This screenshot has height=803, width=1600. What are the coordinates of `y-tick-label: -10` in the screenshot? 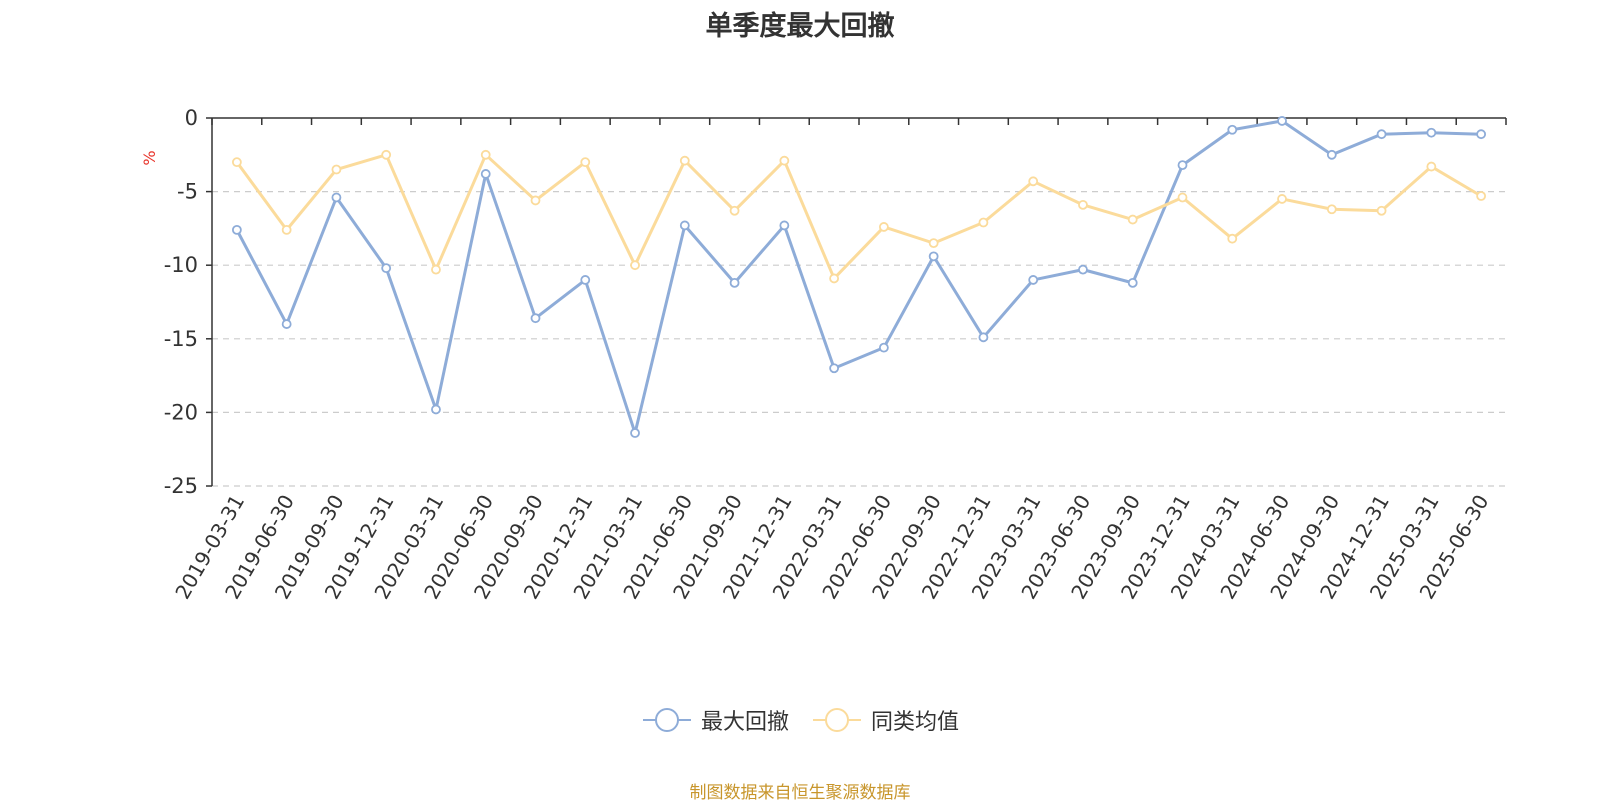 It's located at (181, 265).